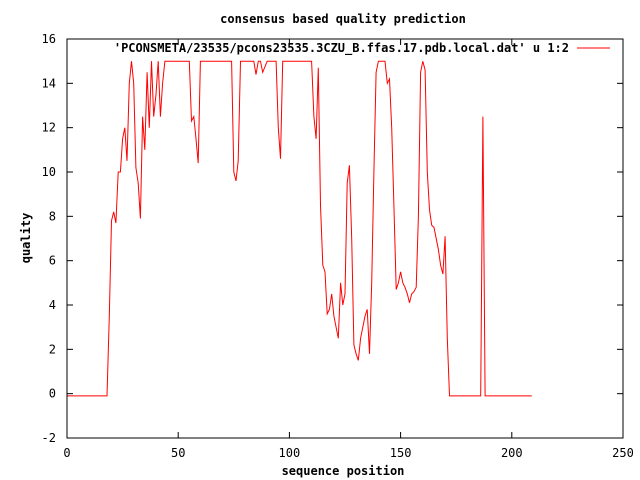  Describe the element at coordinates (52, 261) in the screenshot. I see `y-tick-label: 6` at that location.